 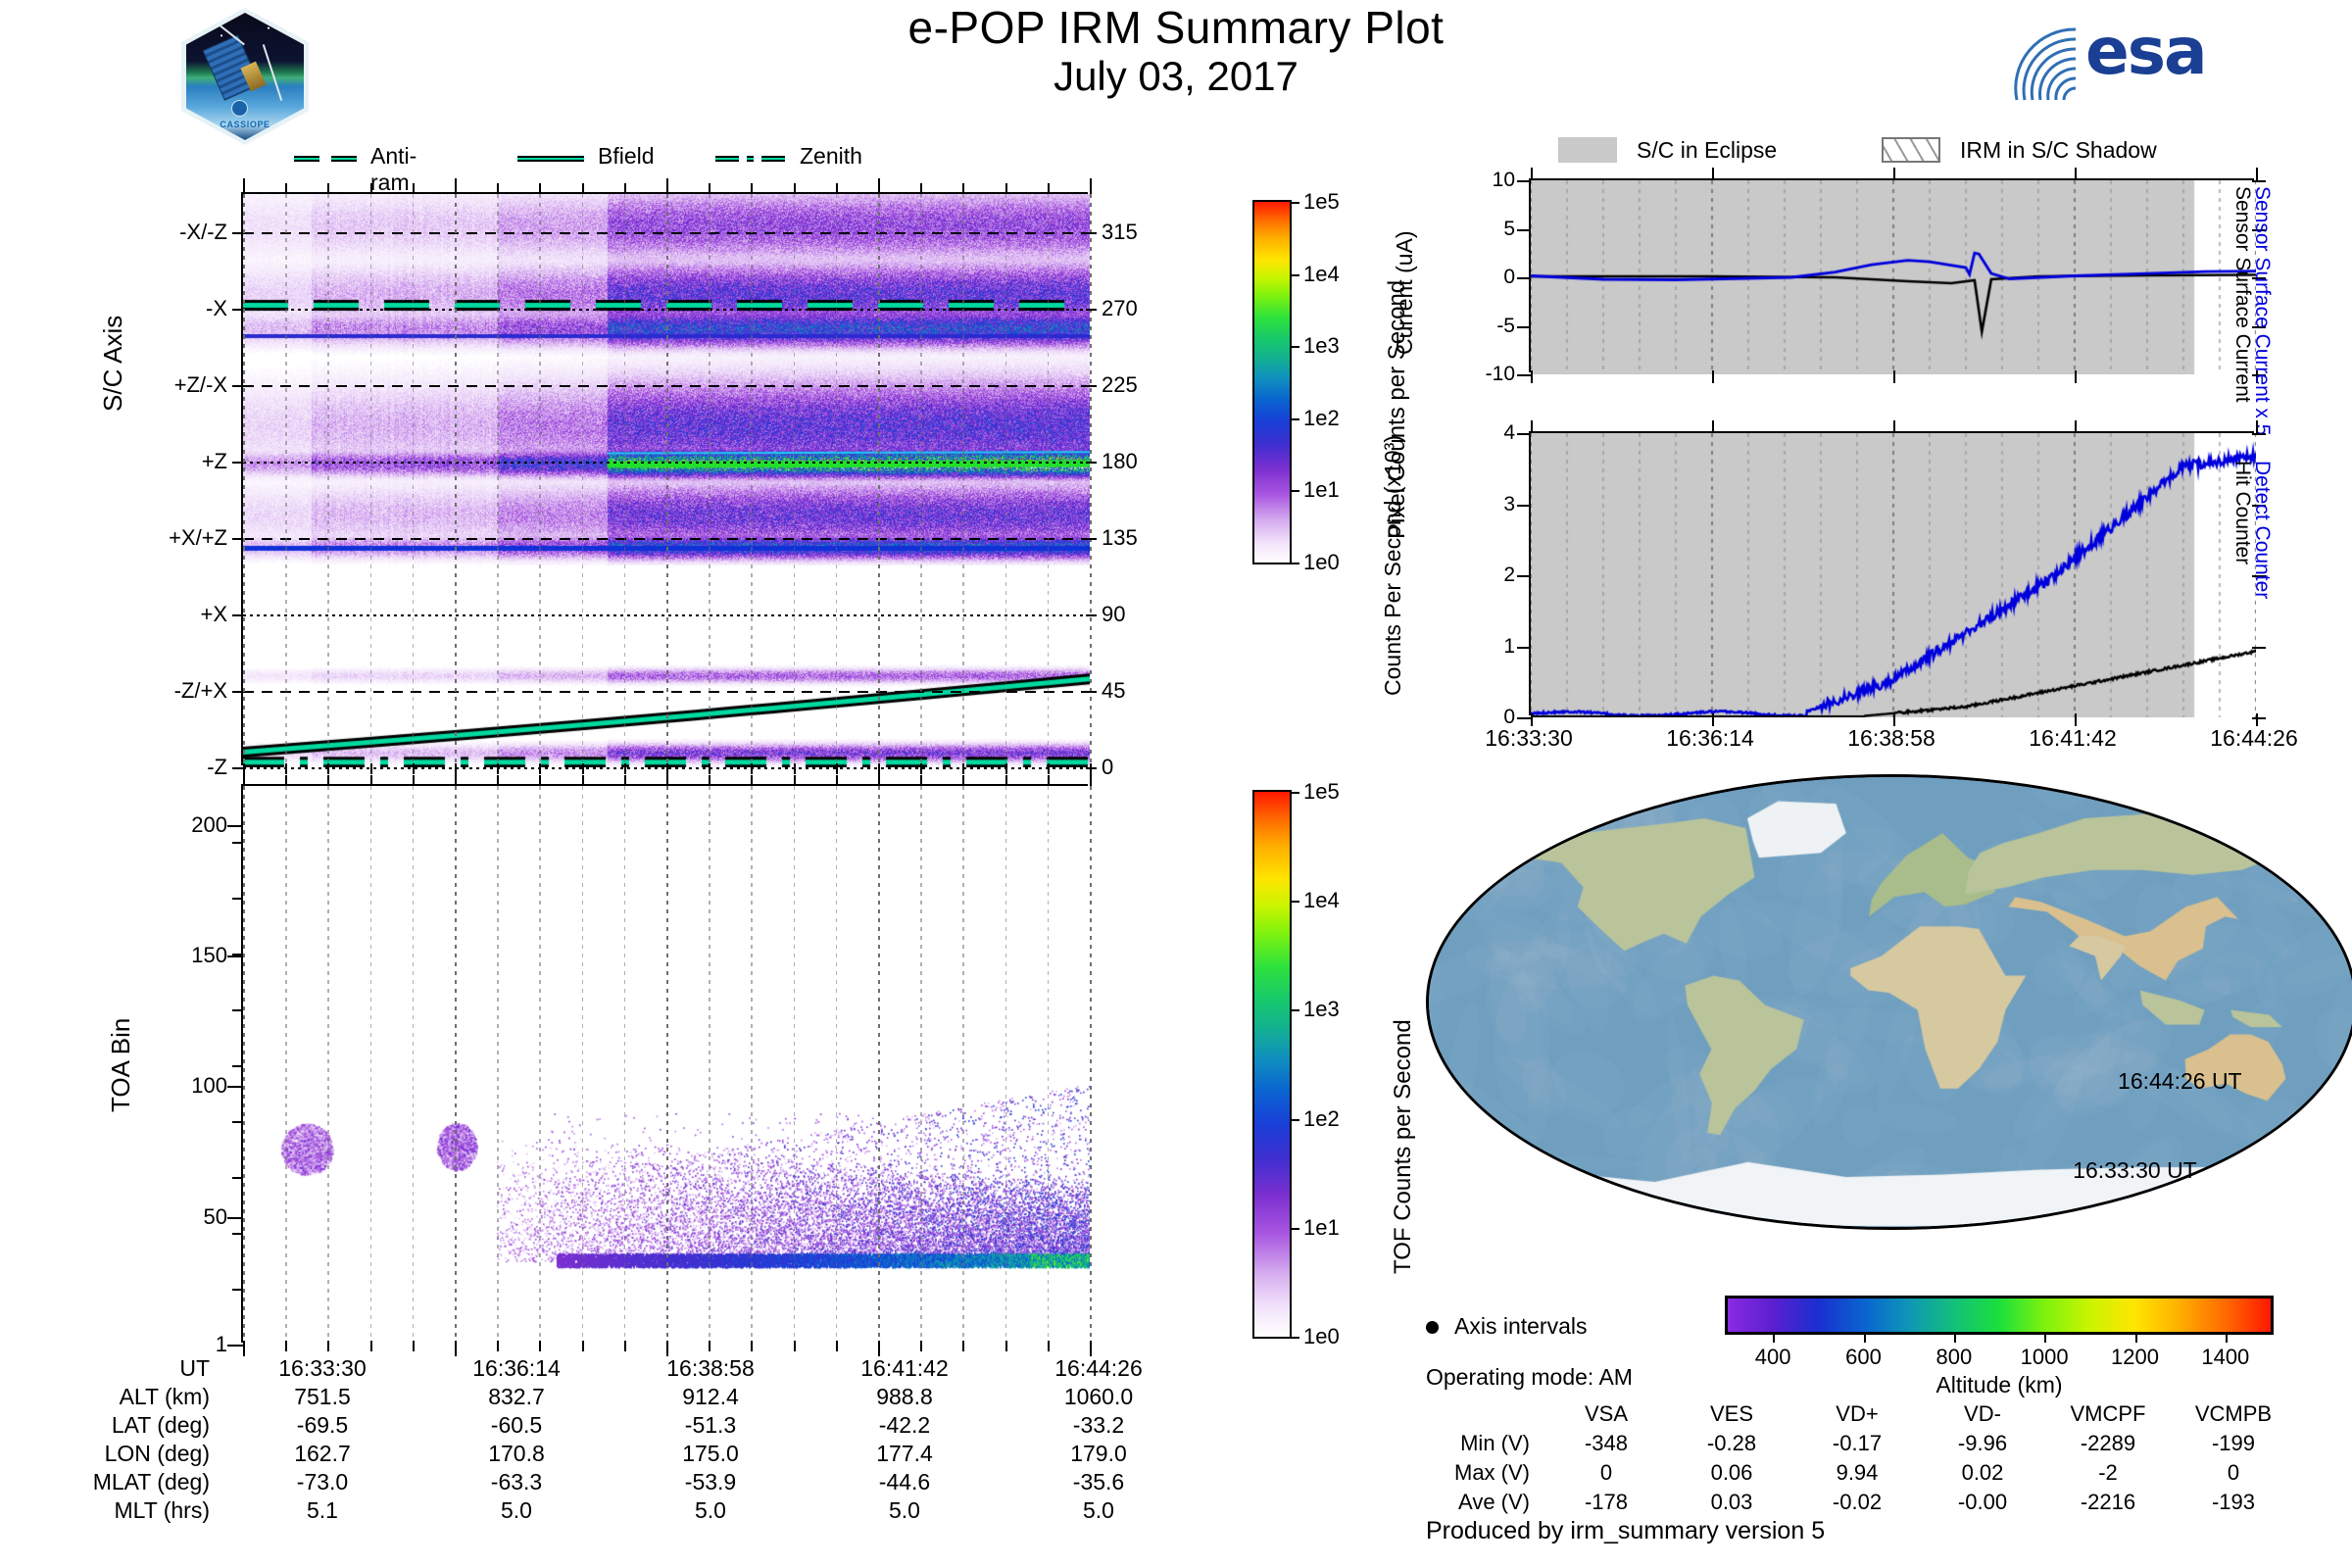 I want to click on operating-mode-label: Operating mode: AM, so click(x=1529, y=1377).